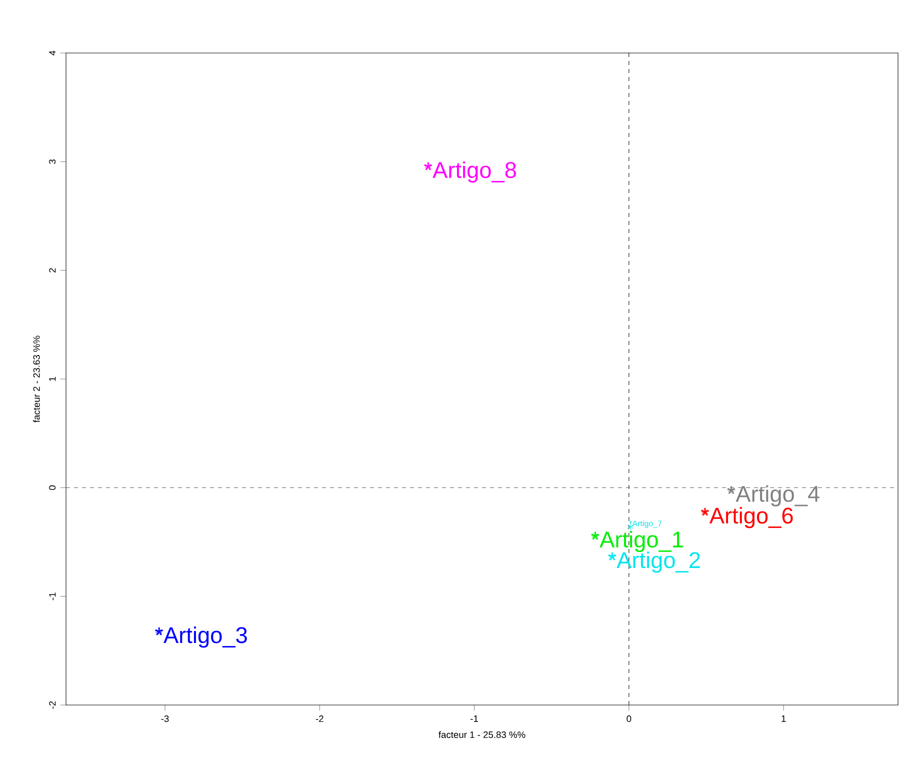 The height and width of the screenshot is (758, 916). I want to click on series-label: *Artigo_6, so click(746, 517).